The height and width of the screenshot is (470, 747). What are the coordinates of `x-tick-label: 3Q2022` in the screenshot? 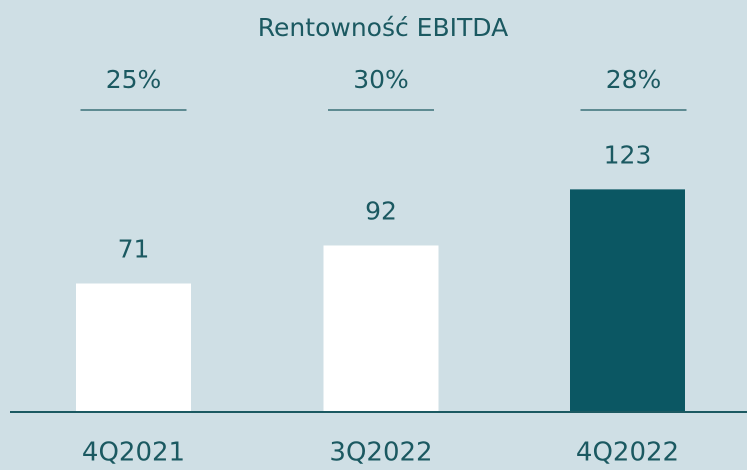 It's located at (380, 453).